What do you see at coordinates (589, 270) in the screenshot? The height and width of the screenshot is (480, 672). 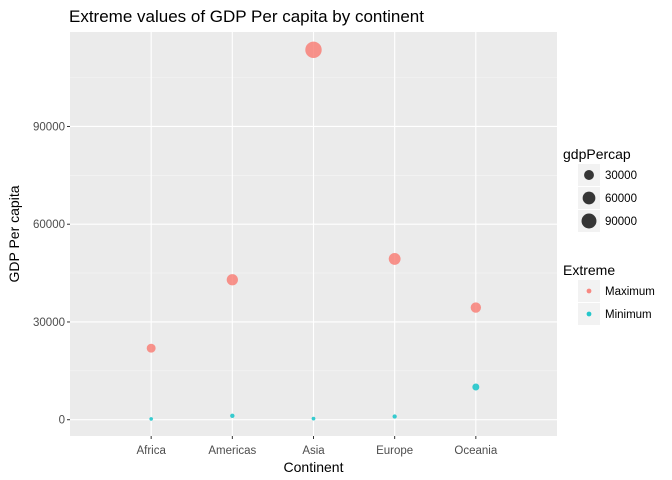 I see `legend-color-title: Extreme` at bounding box center [589, 270].